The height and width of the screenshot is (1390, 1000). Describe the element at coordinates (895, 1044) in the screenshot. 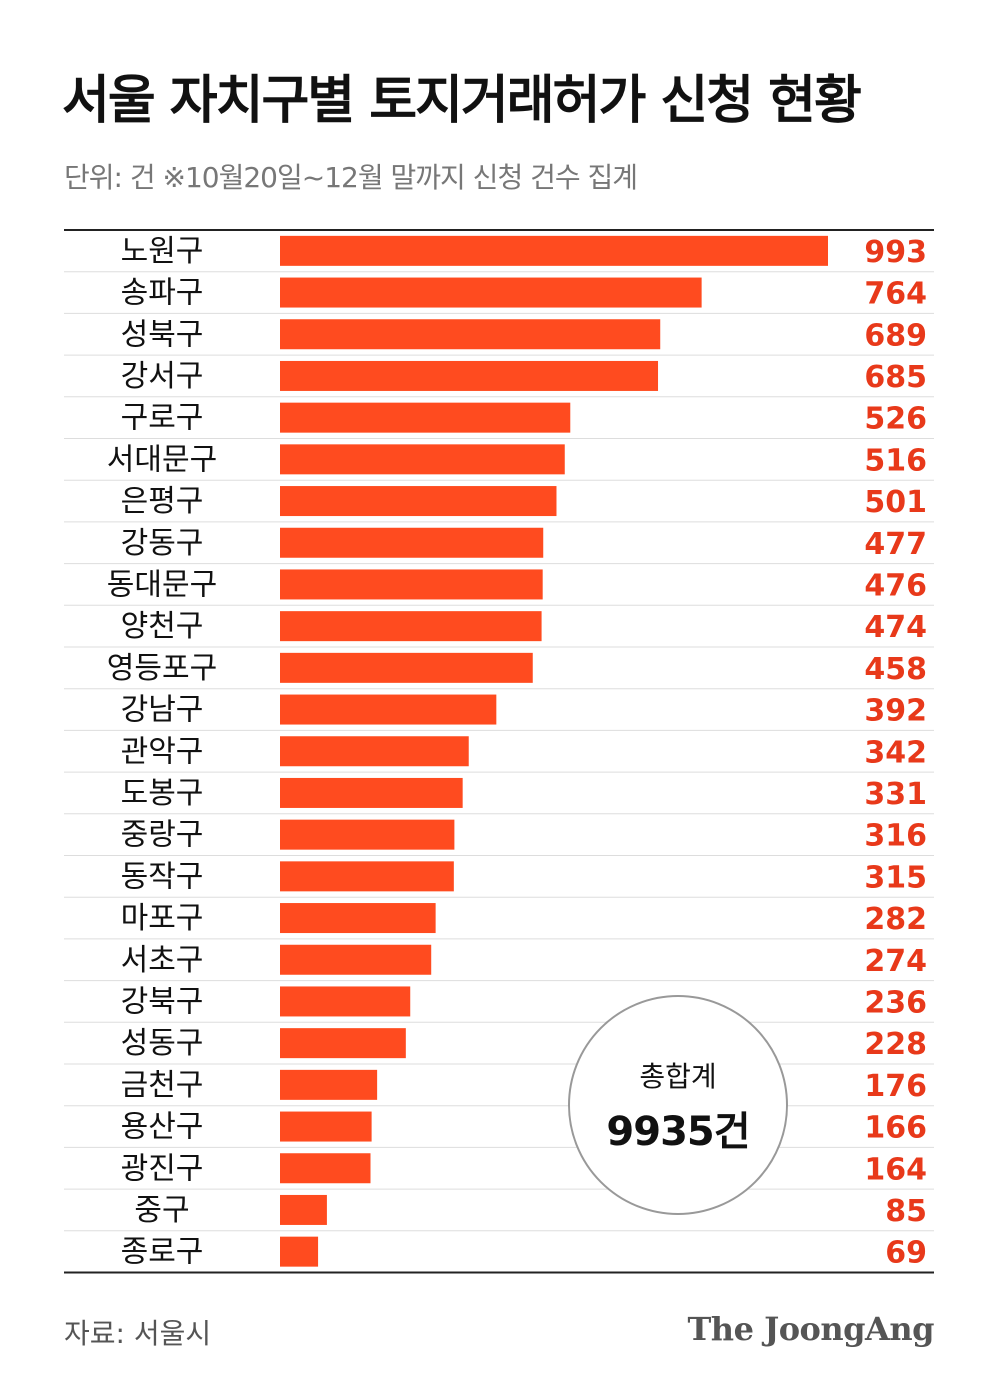

I see `value-label: 228` at that location.